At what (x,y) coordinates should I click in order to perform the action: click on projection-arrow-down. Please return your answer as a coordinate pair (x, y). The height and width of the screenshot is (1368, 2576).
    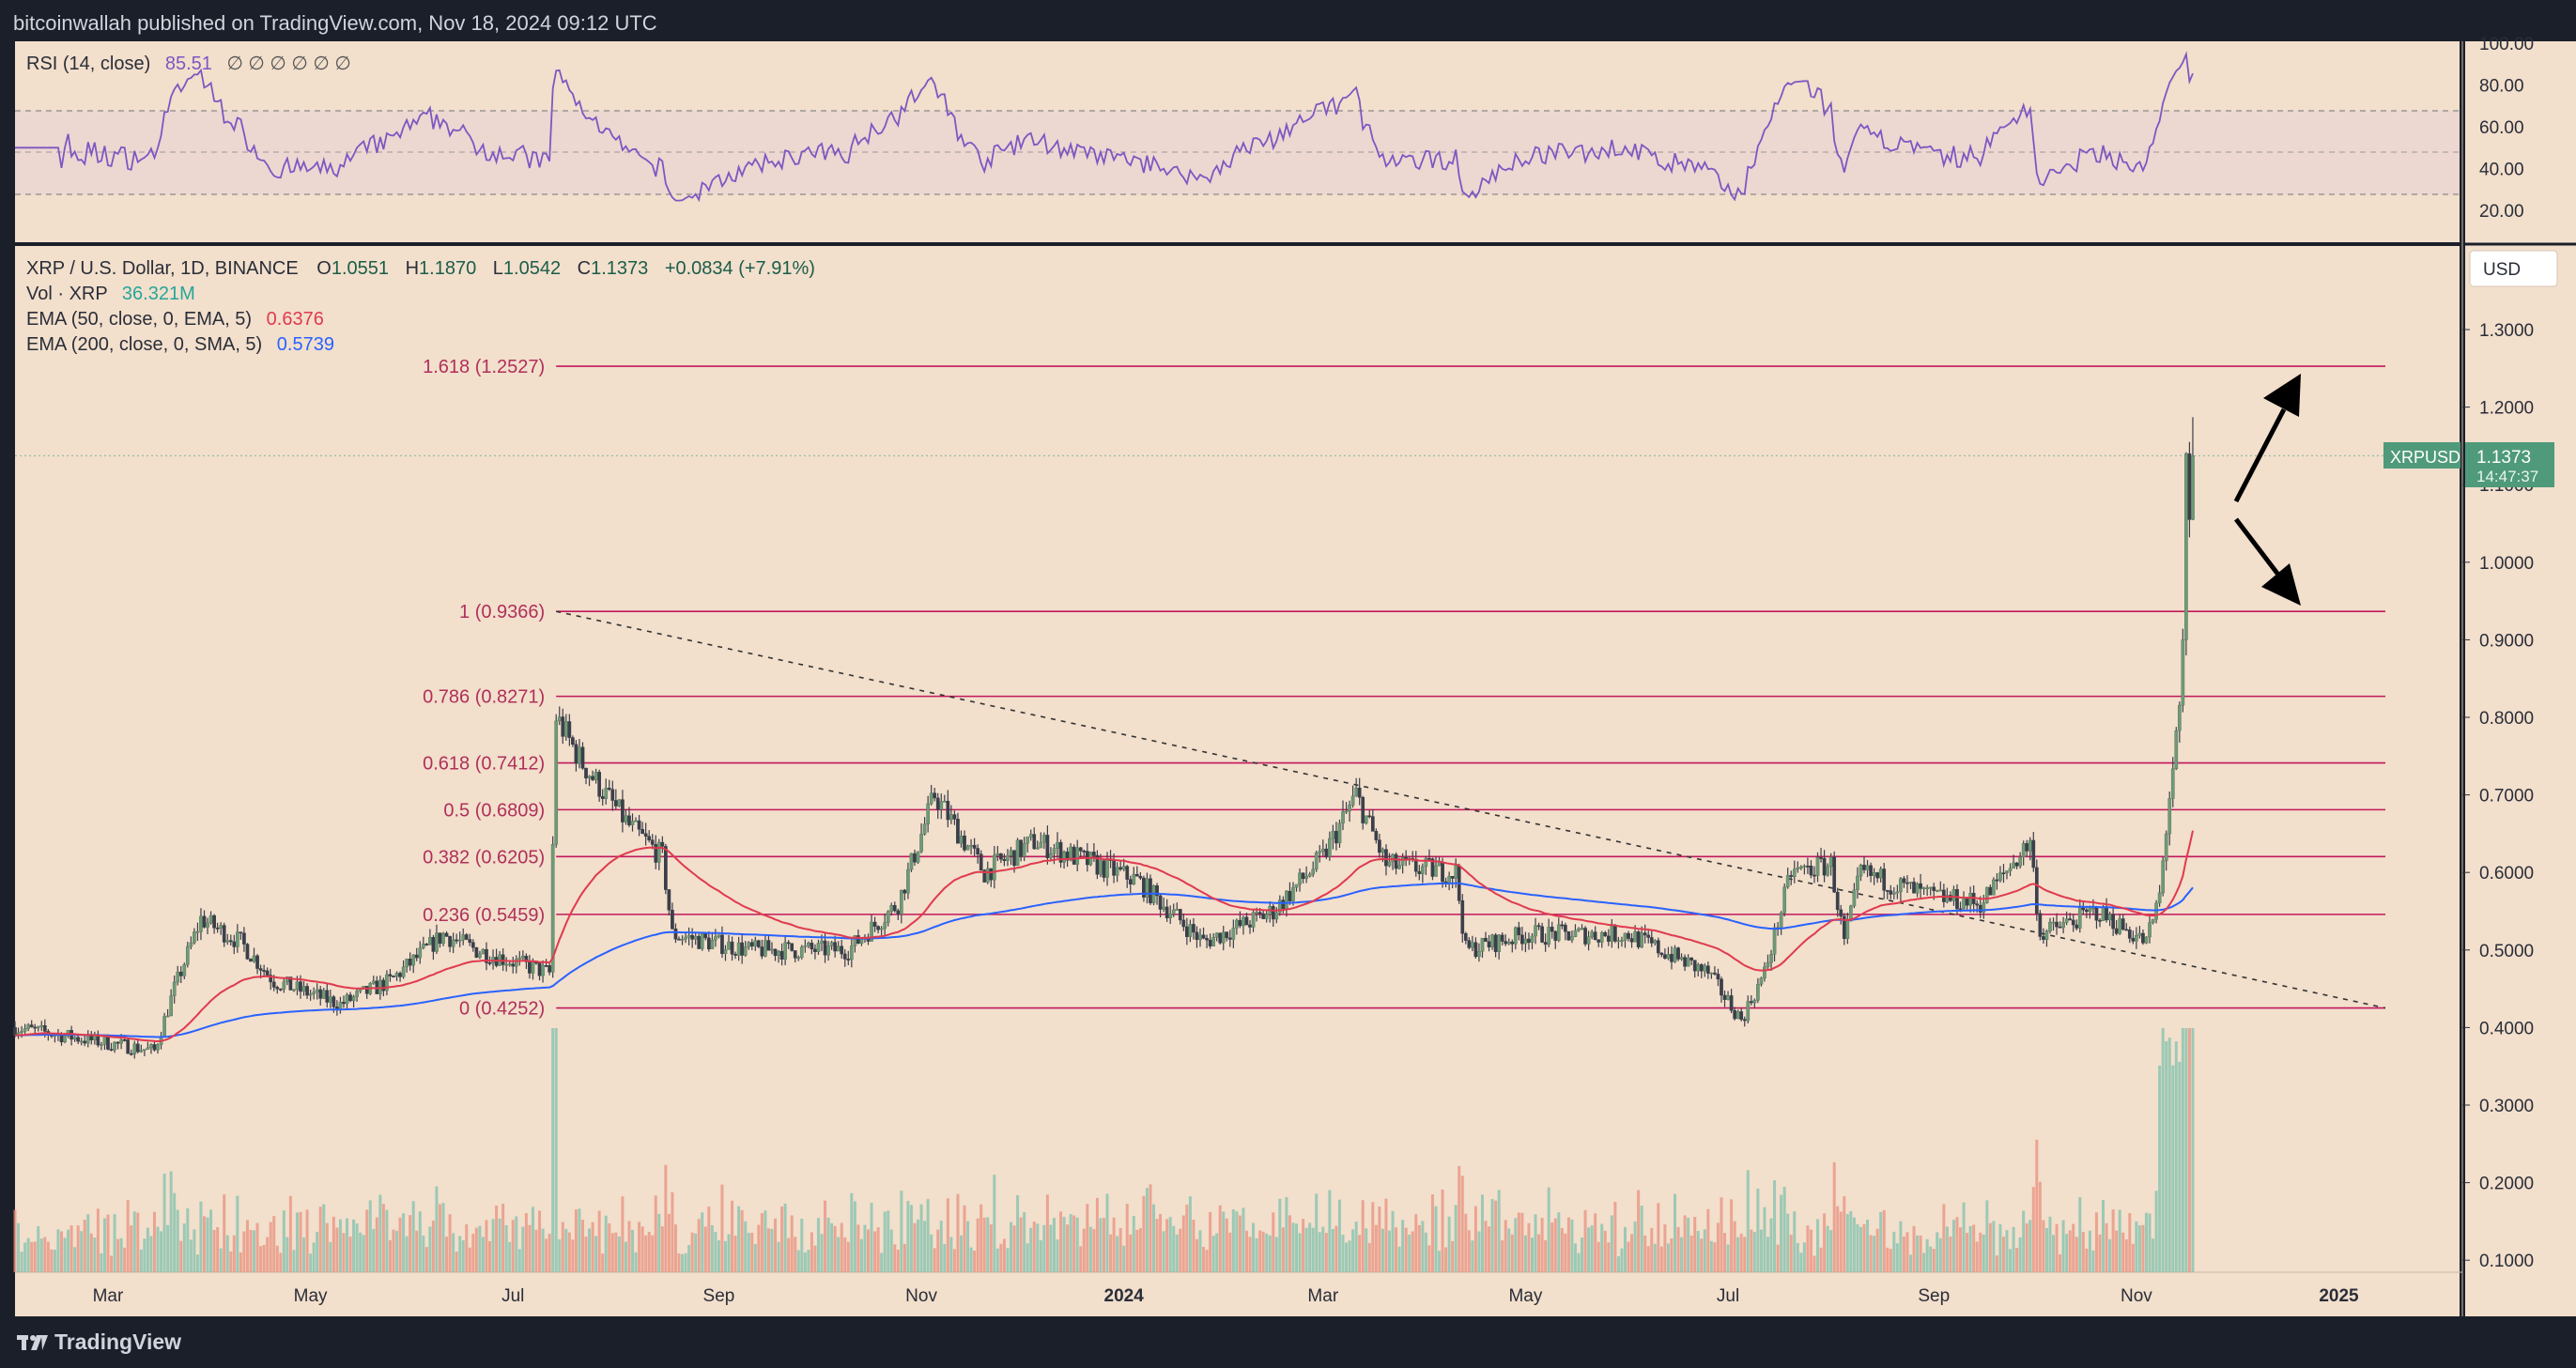
    Looking at the image, I should click on (2267, 561).